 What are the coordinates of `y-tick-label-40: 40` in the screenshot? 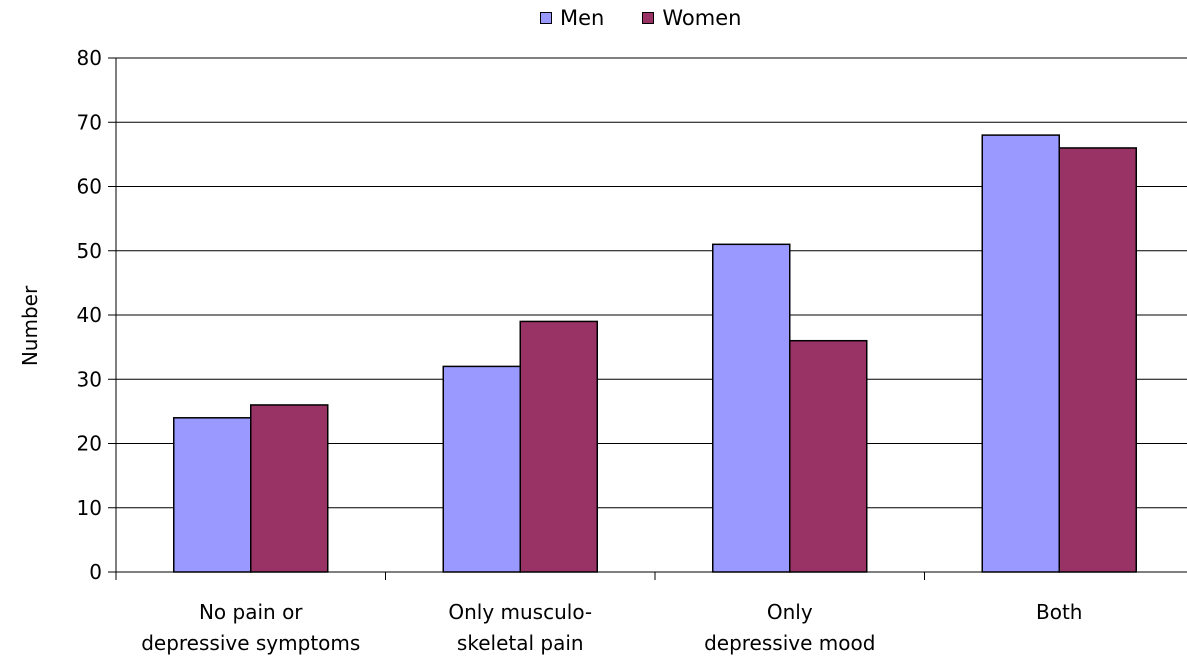 It's located at (89, 315).